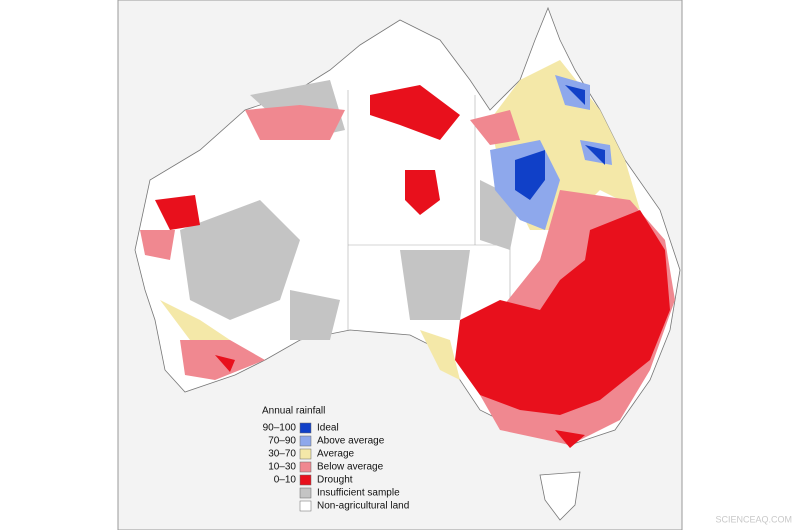  I want to click on tasmania, so click(560, 496).